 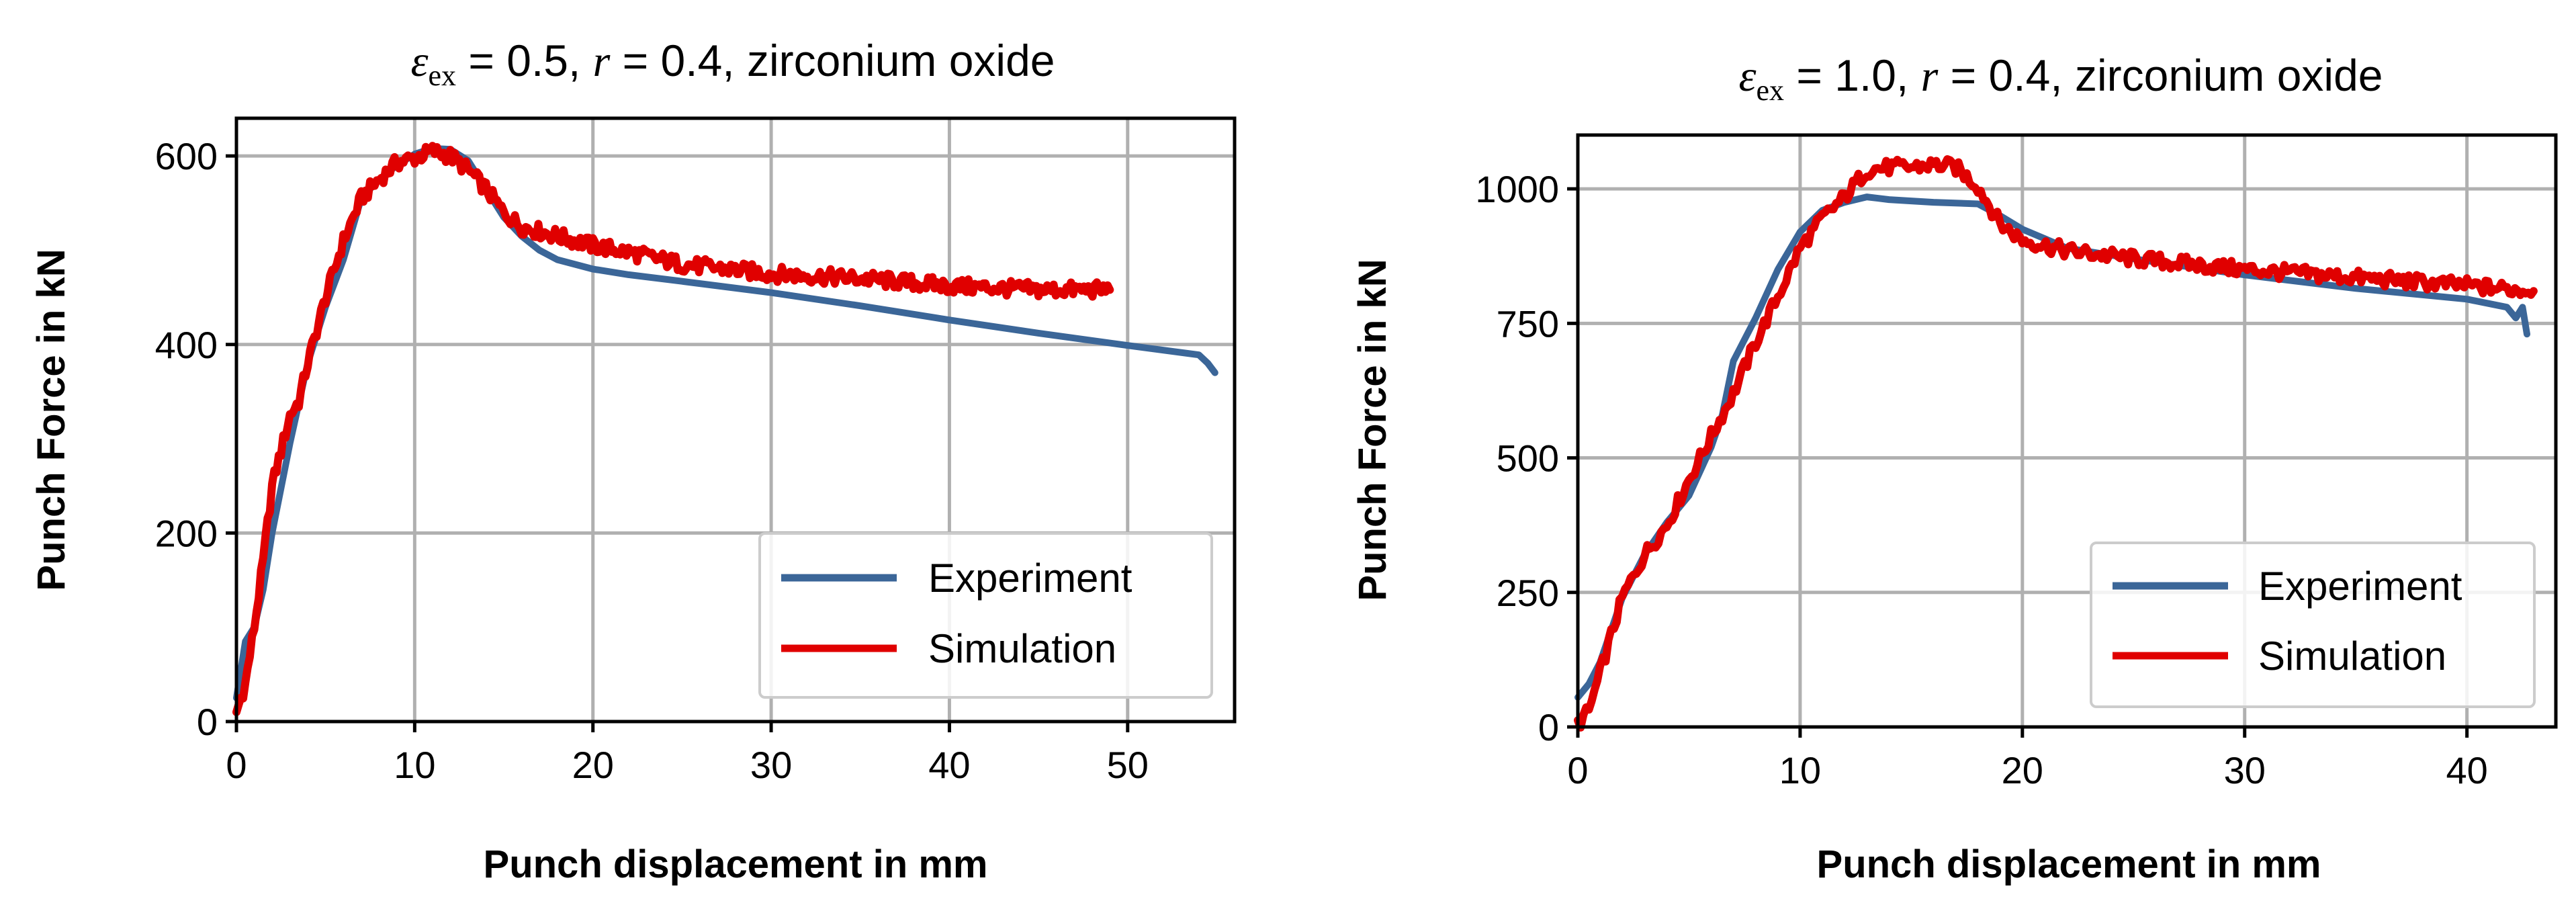 What do you see at coordinates (2061, 78) in the screenshot?
I see `chart-title: εex = 1.0, r = 0.4, zirconium oxide` at bounding box center [2061, 78].